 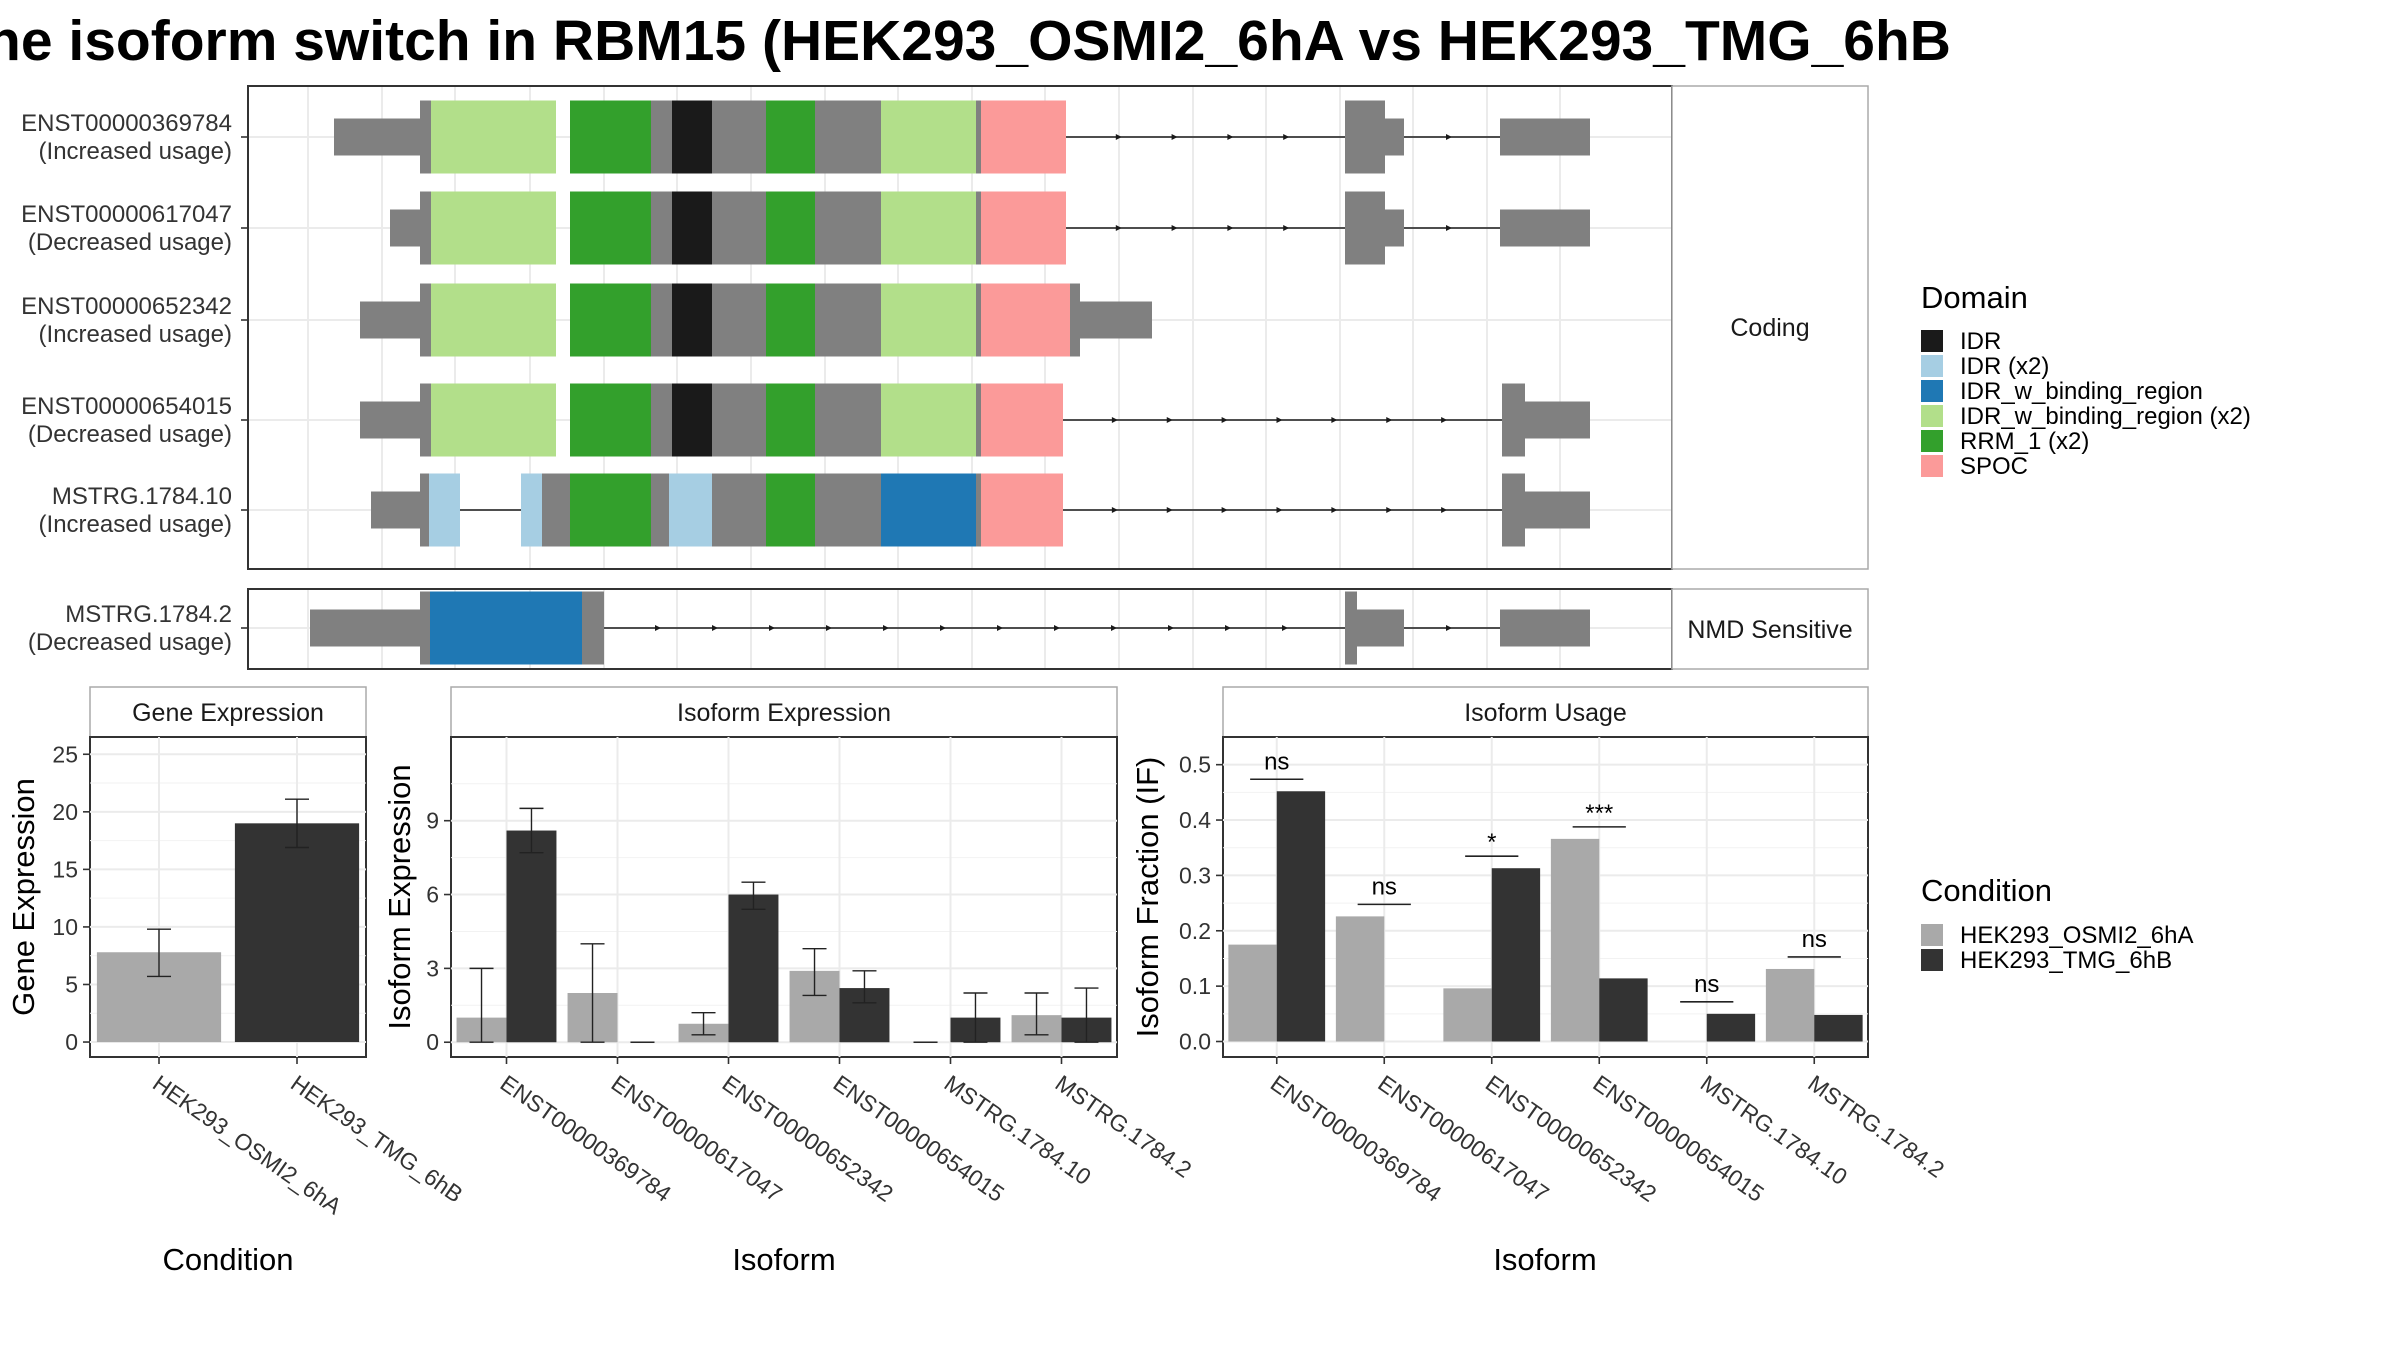 What do you see at coordinates (1770, 327) in the screenshot?
I see `coding-strip` at bounding box center [1770, 327].